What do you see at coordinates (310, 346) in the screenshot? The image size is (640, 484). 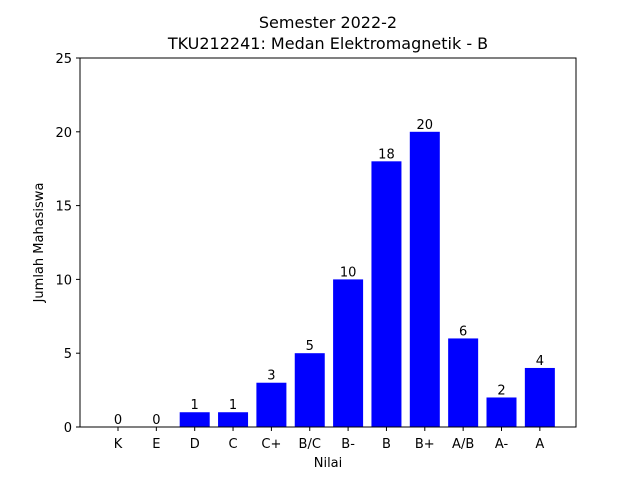 I see `data-label-B/C: 5` at bounding box center [310, 346].